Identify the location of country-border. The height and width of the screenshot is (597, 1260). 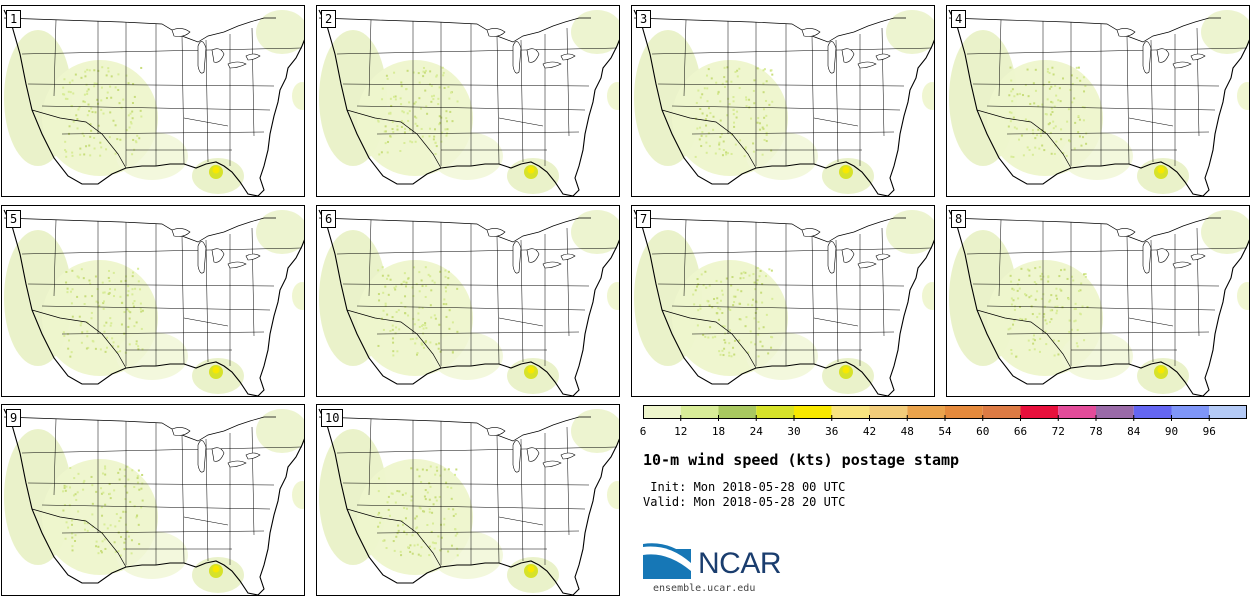
(394, 538).